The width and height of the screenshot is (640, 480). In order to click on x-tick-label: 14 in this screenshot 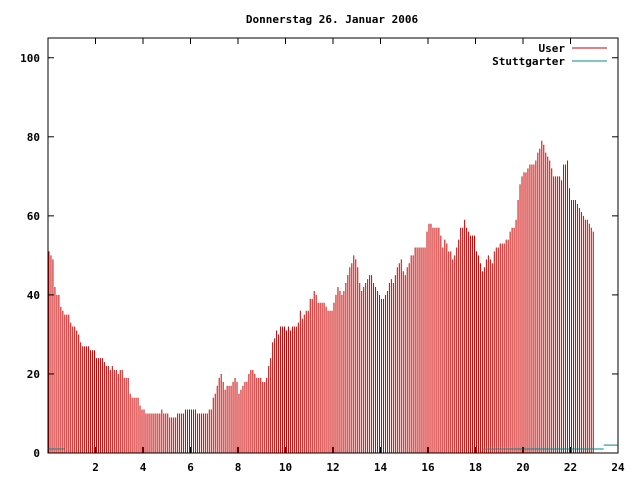, I will do `click(381, 467)`.